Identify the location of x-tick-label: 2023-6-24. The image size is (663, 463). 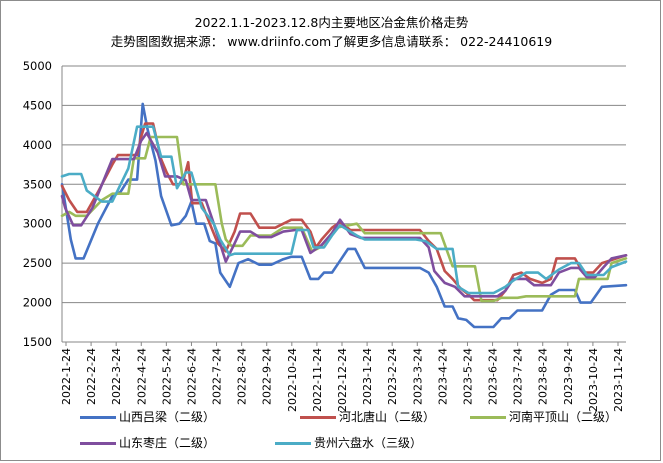
(493, 376).